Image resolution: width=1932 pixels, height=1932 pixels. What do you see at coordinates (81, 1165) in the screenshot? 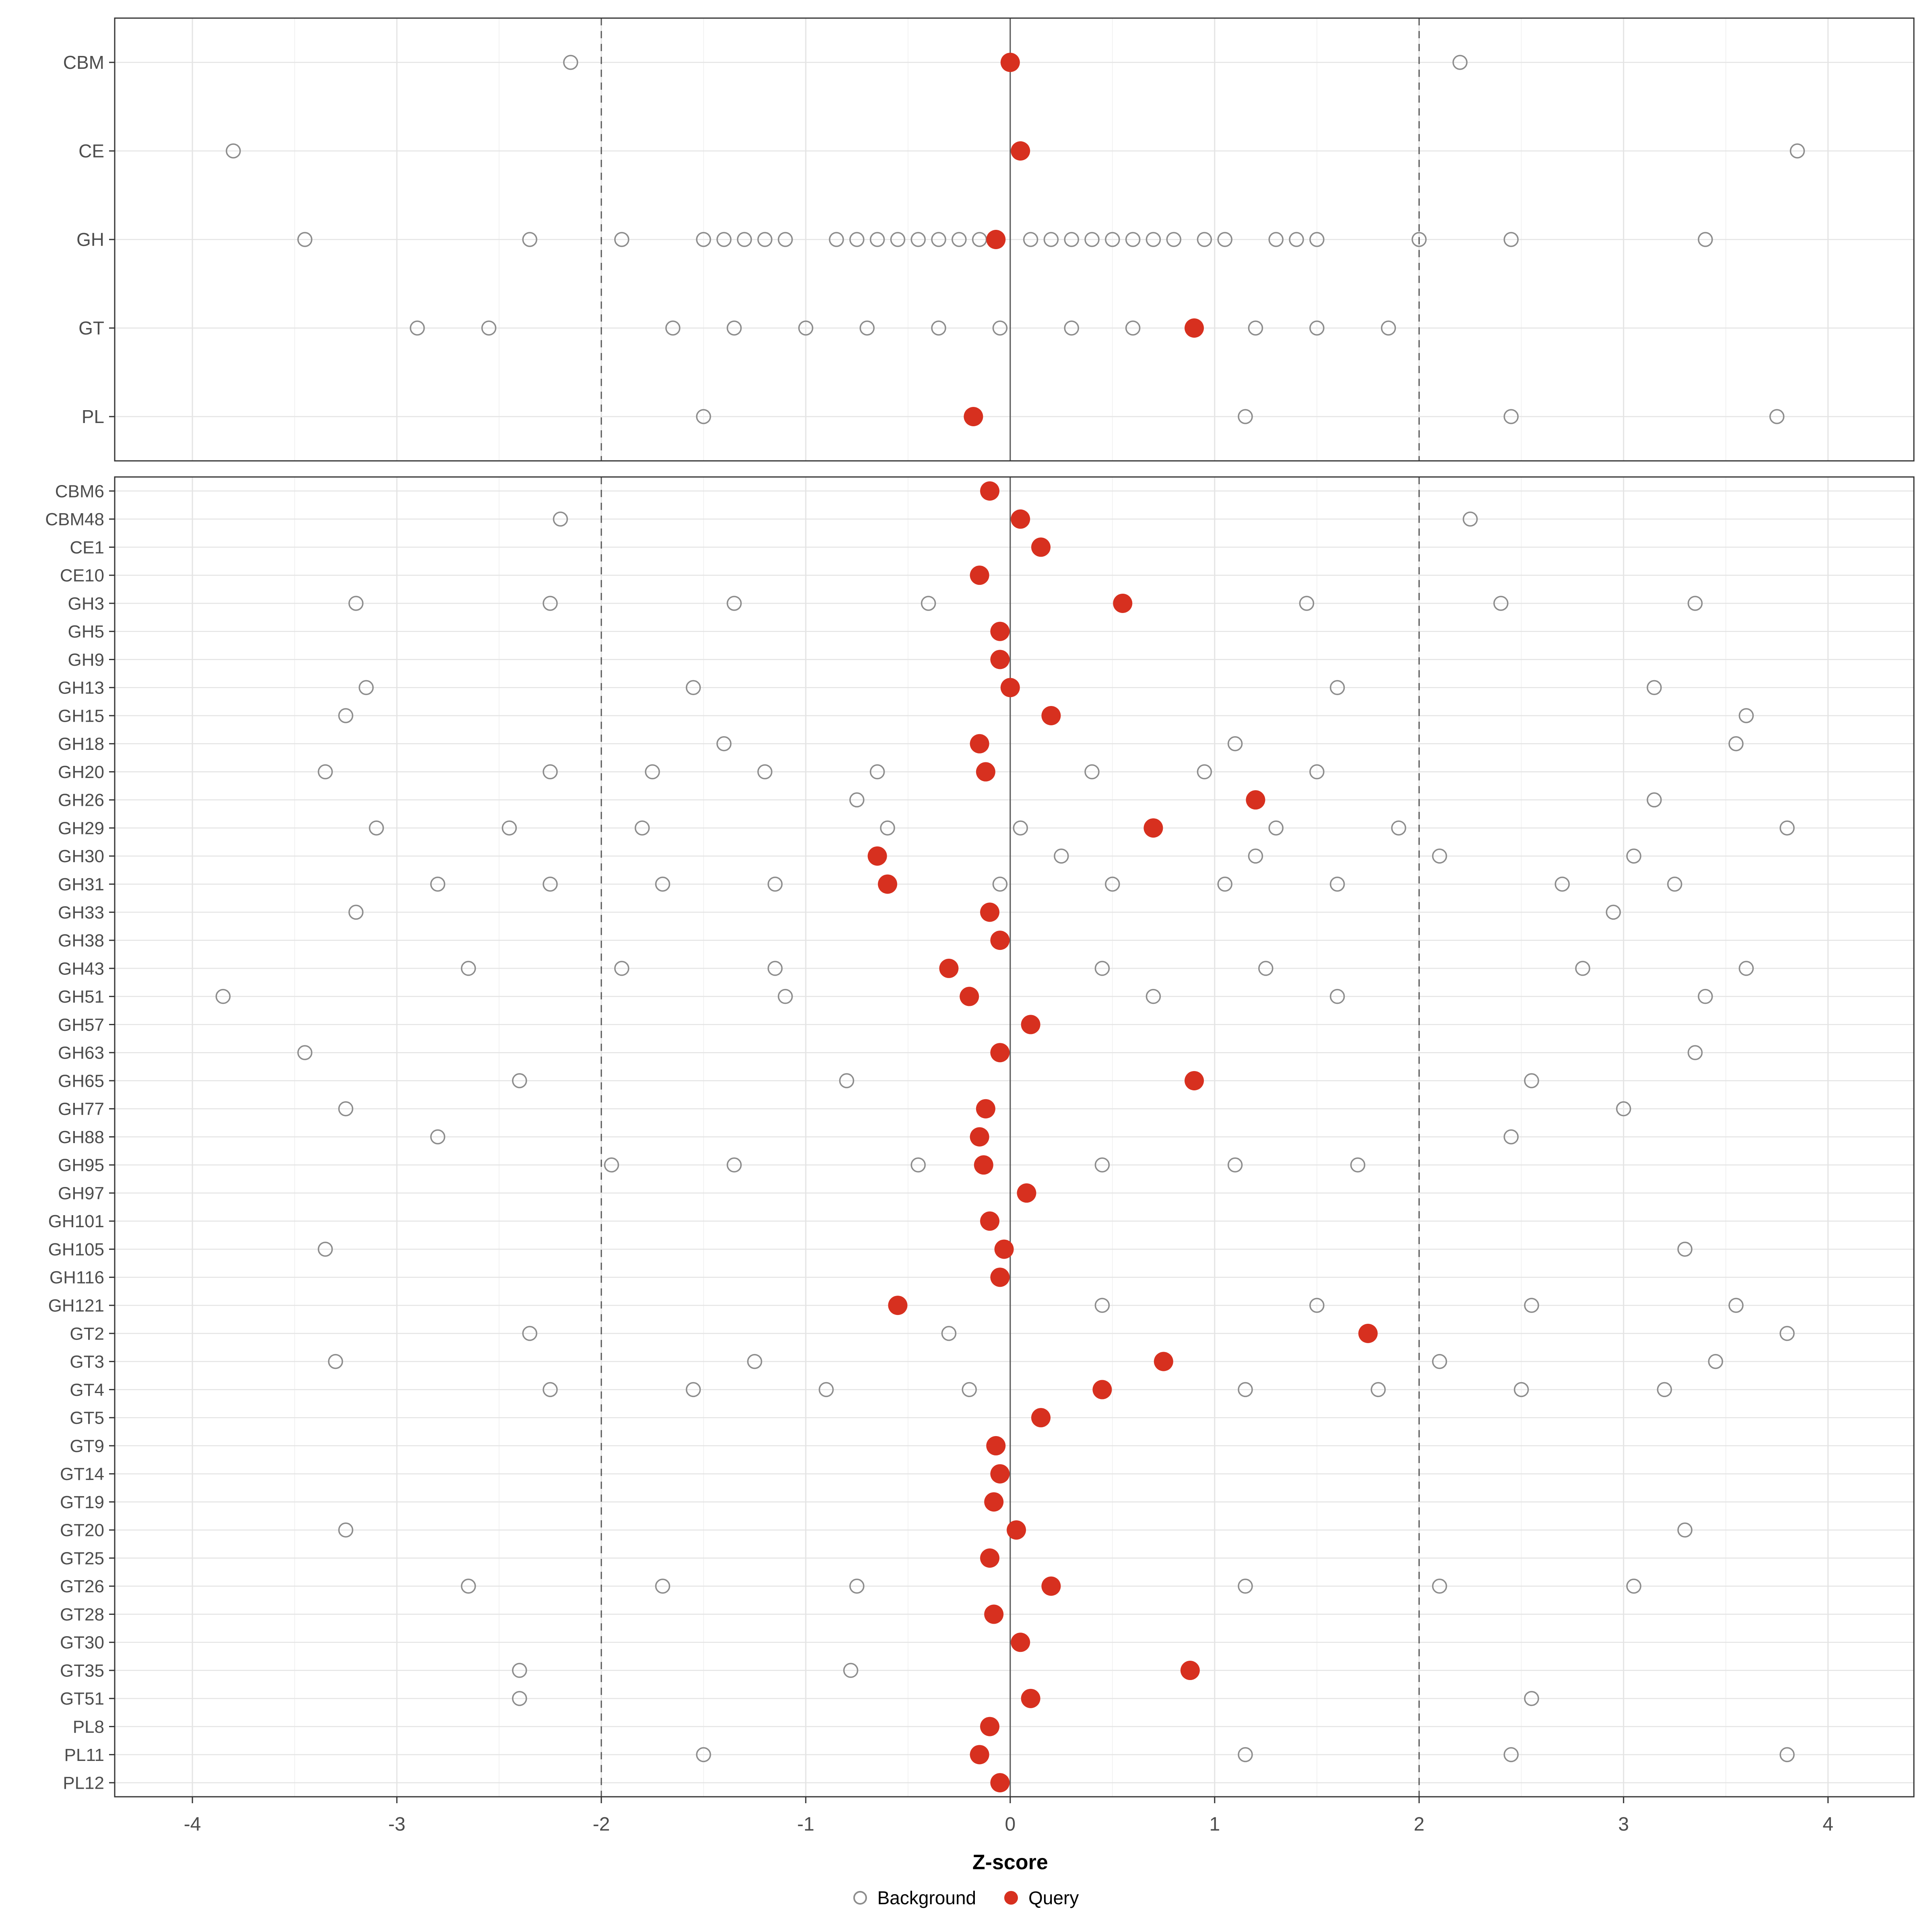
I see `y-axis-label: GH95` at bounding box center [81, 1165].